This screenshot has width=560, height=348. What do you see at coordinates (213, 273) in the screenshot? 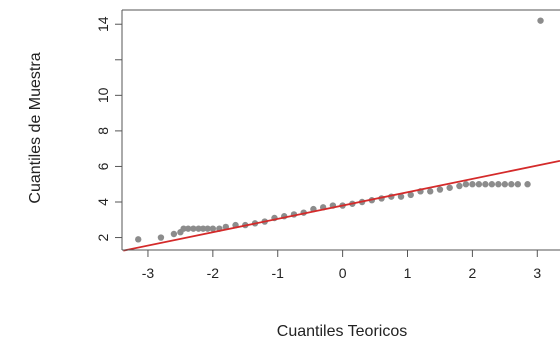
I see `x-tick-label: -2` at bounding box center [213, 273].